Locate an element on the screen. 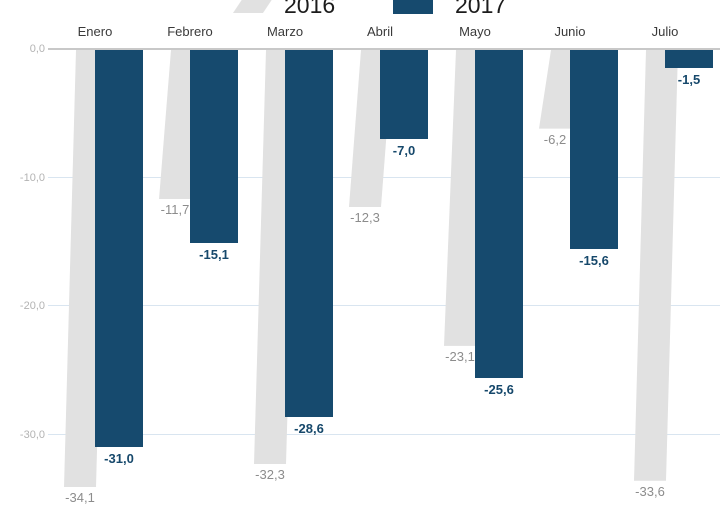  value-label-2017: -15,6 is located at coordinates (594, 261).